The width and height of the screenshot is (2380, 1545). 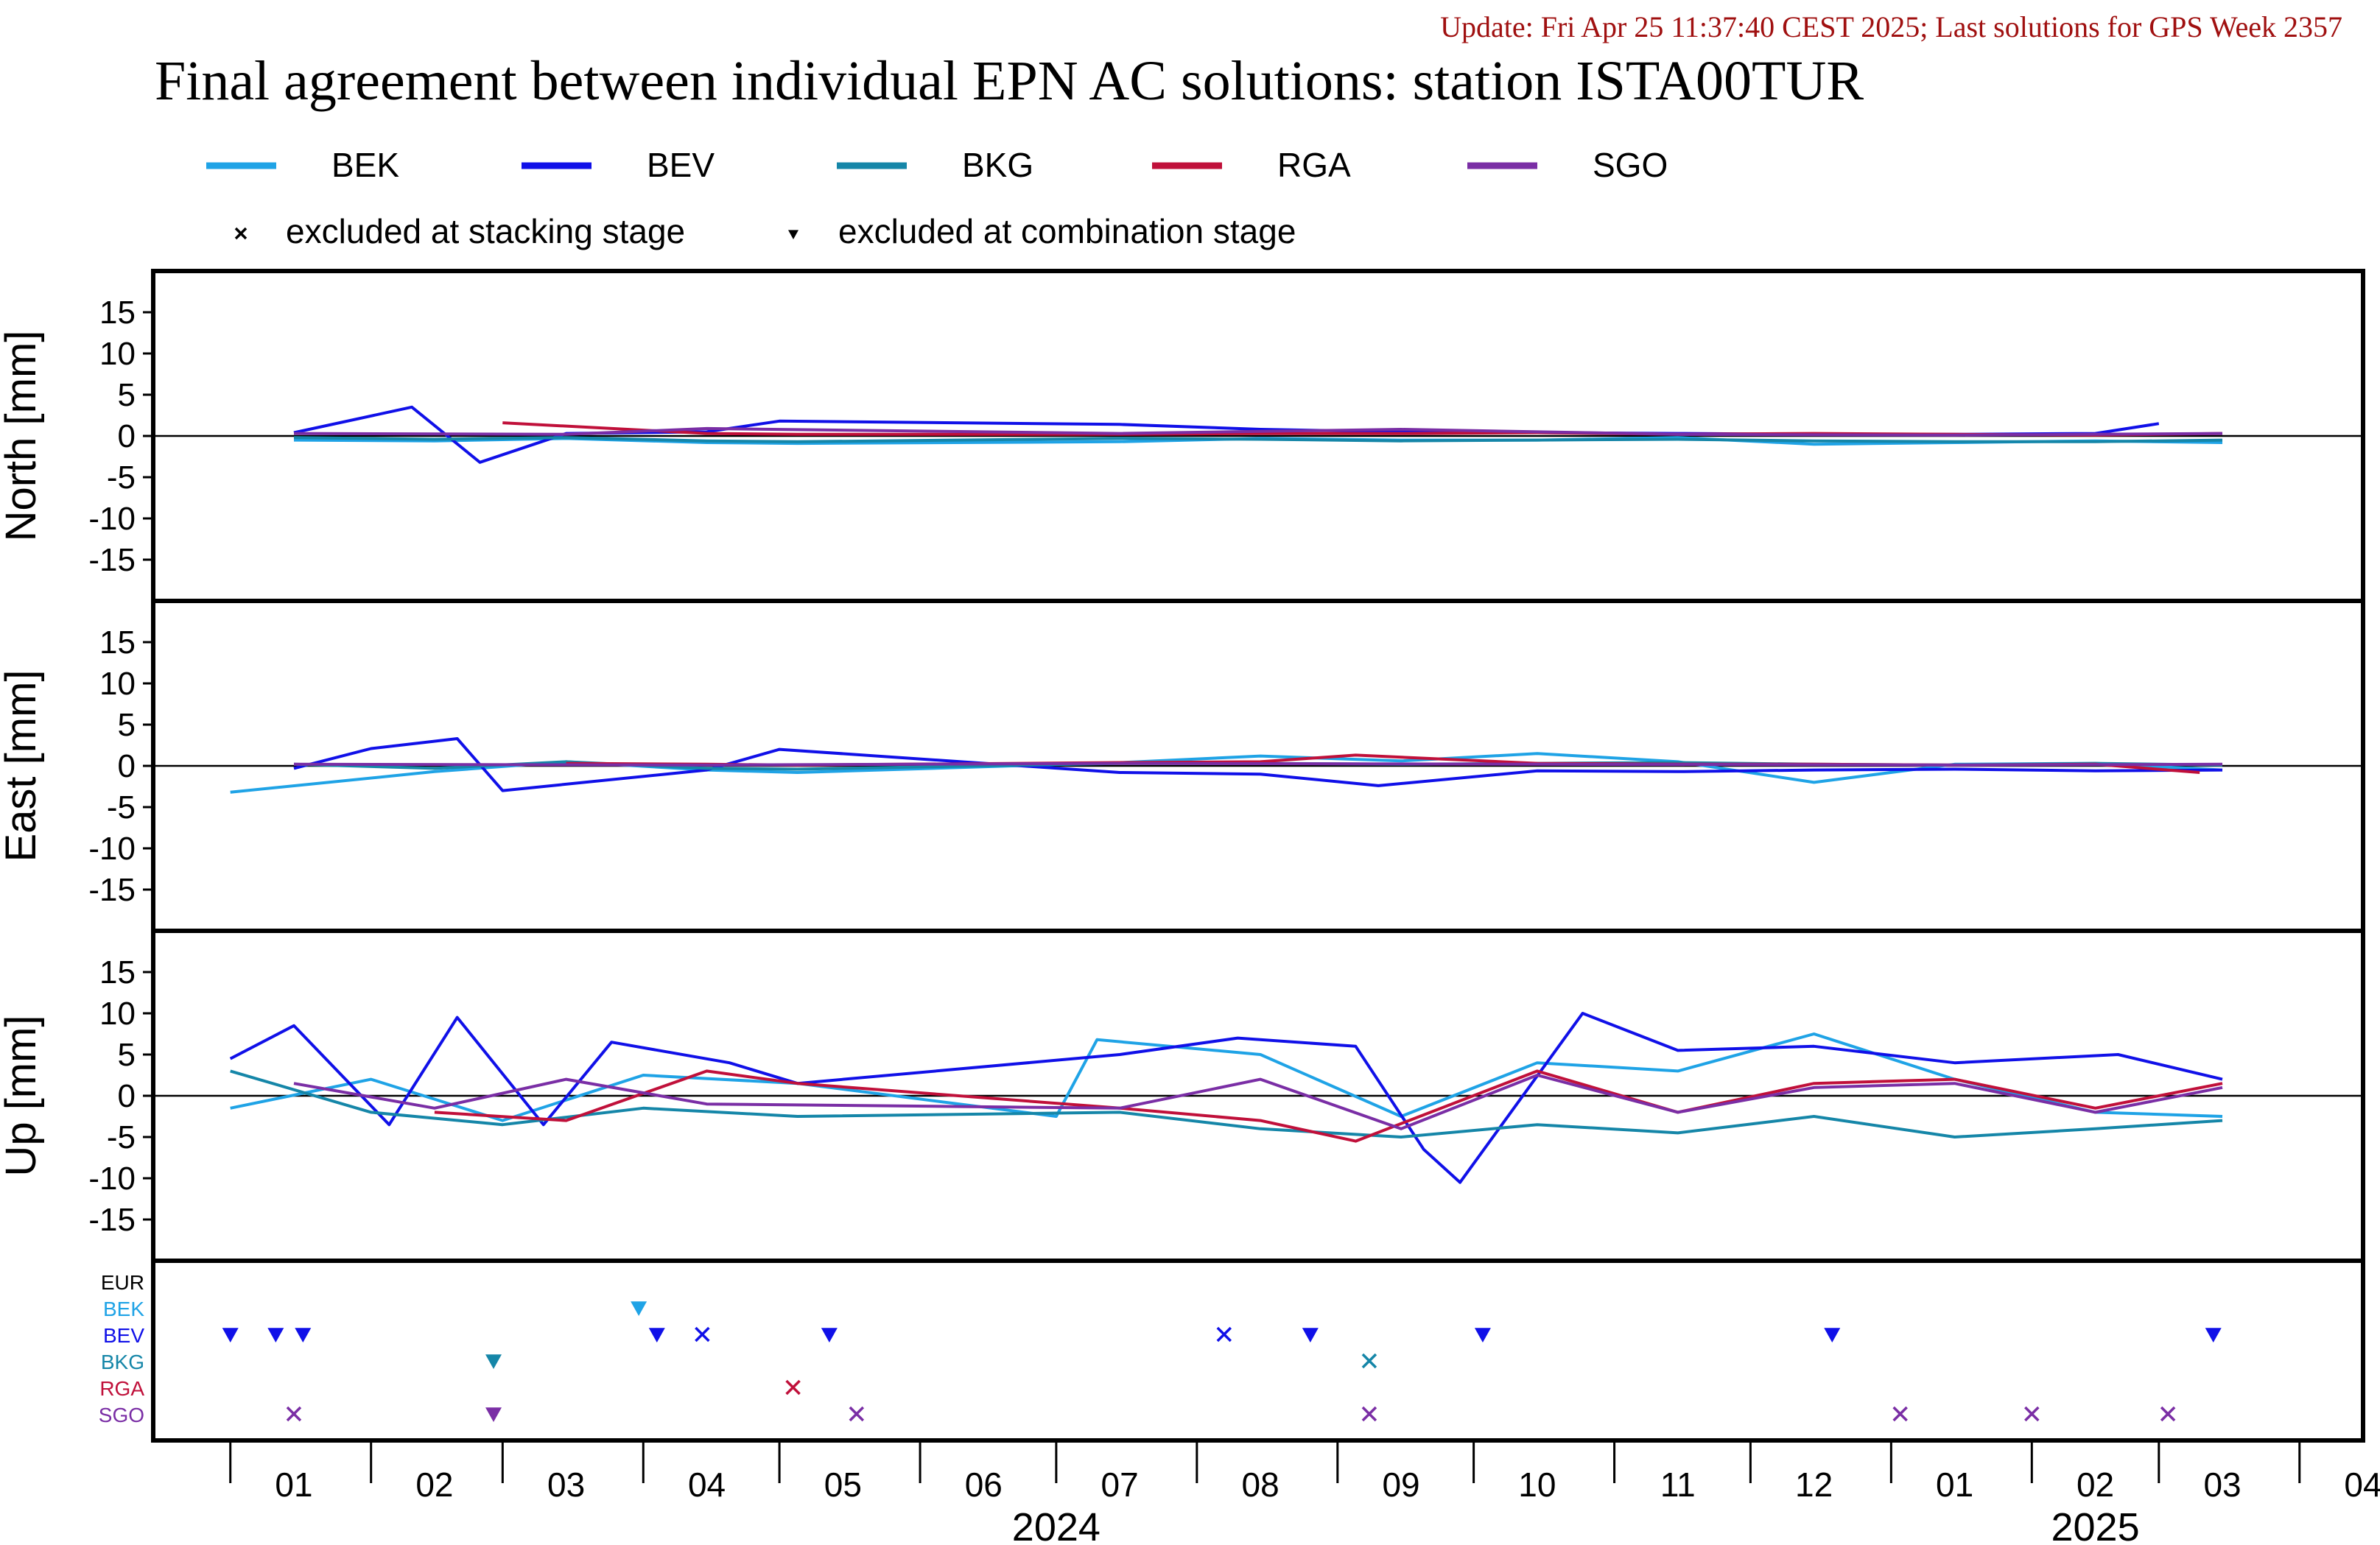 I want to click on legend-item-rga: RGA, so click(x=1251, y=165).